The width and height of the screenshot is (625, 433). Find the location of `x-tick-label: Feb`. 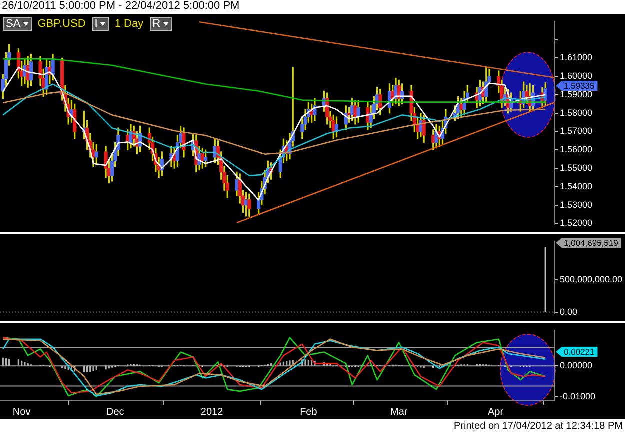

x-tick-label: Feb is located at coordinates (309, 412).